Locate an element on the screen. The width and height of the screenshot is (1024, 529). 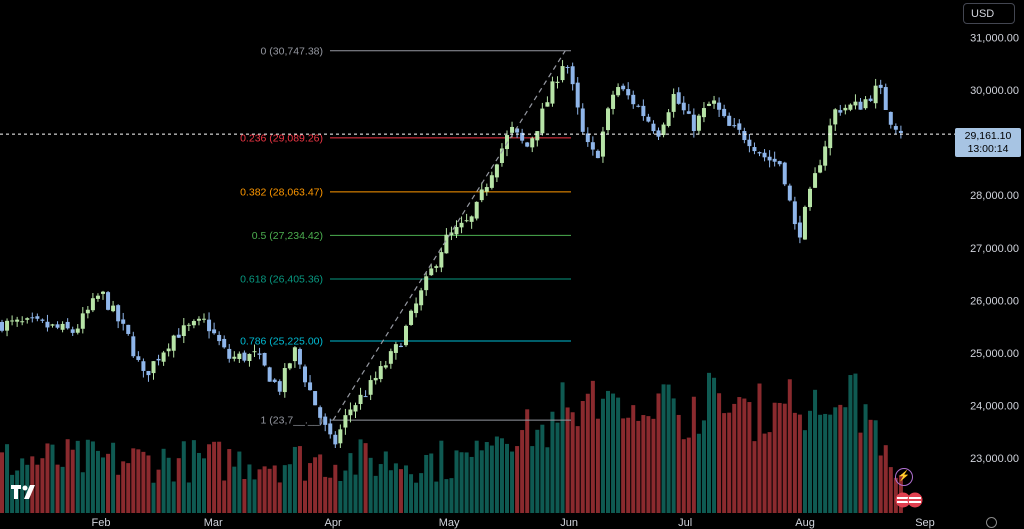
lightning-icon: ⚡ is located at coordinates (904, 477).